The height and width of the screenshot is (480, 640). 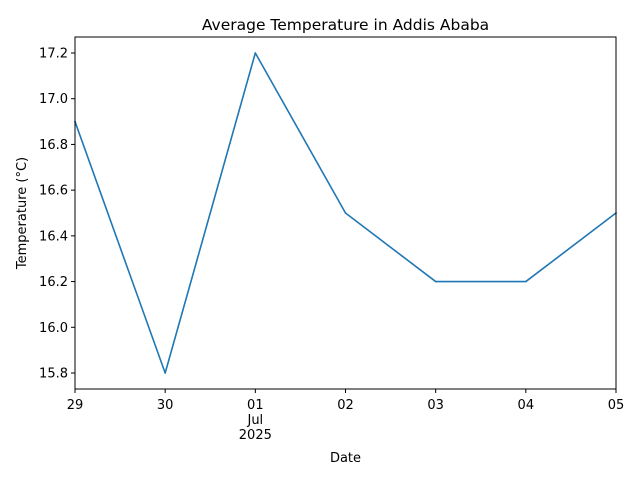 I want to click on chart-title: Average Temperature in Addis Ababa, so click(x=345, y=25).